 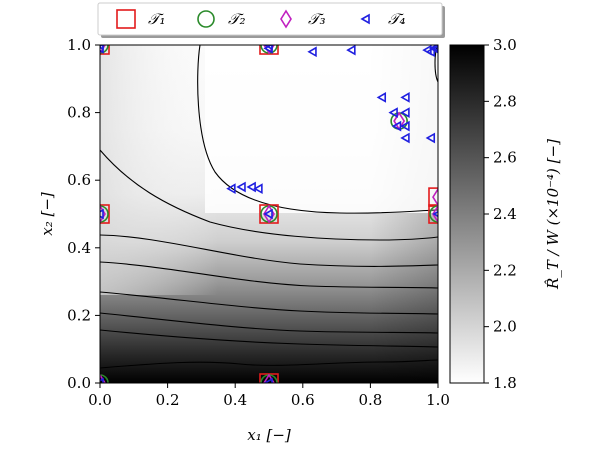 What do you see at coordinates (206, 19) in the screenshot?
I see `legend-marker-circle` at bounding box center [206, 19].